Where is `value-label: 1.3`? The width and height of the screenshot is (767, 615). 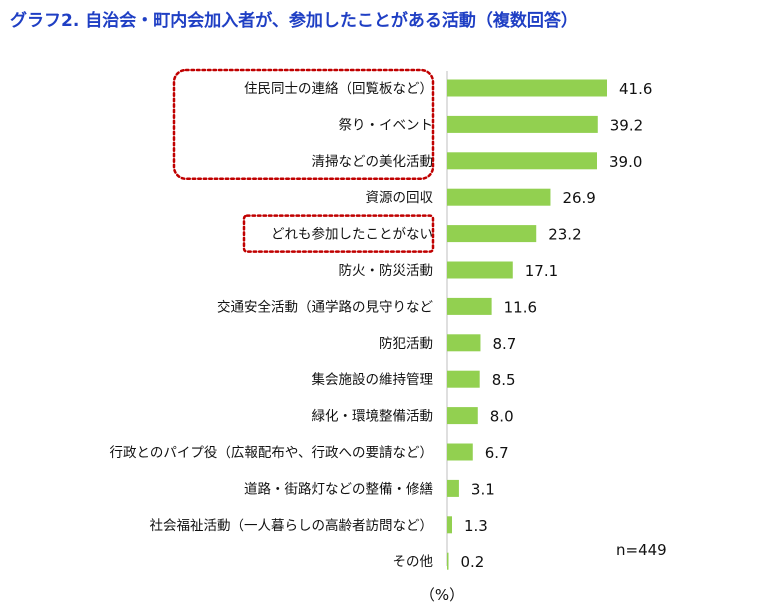 value-label: 1.3 is located at coordinates (476, 526).